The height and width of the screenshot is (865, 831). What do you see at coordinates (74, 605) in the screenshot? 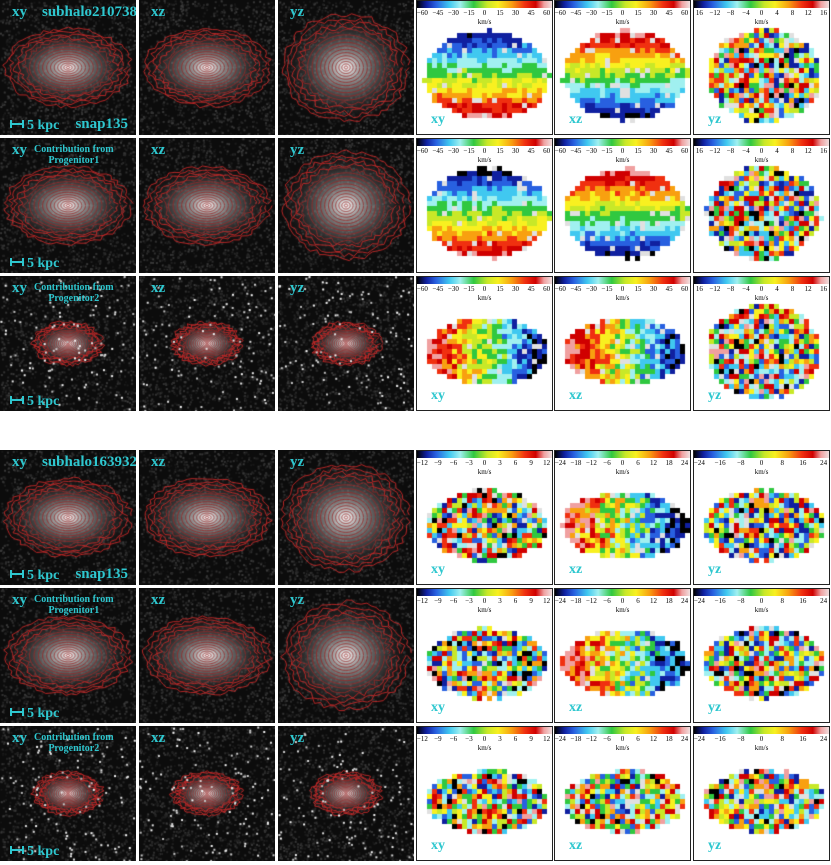
I see `contribution-label: Contribution from Progenitor1` at bounding box center [74, 605].